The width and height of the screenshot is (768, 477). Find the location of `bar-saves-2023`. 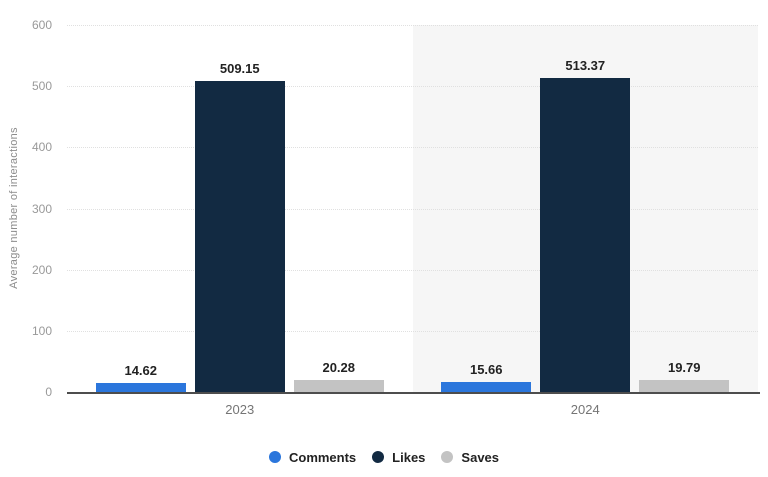

bar-saves-2023 is located at coordinates (338, 385).